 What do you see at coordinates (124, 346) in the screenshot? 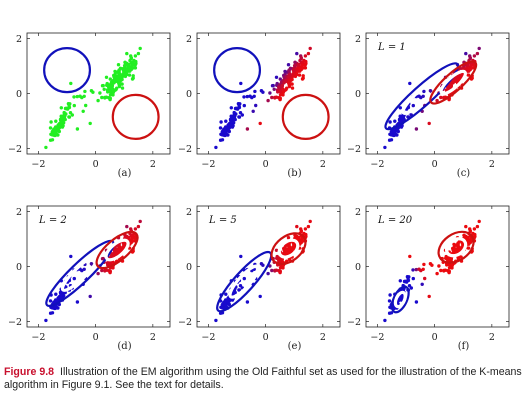
I see `panel-label: (d)` at bounding box center [124, 346].